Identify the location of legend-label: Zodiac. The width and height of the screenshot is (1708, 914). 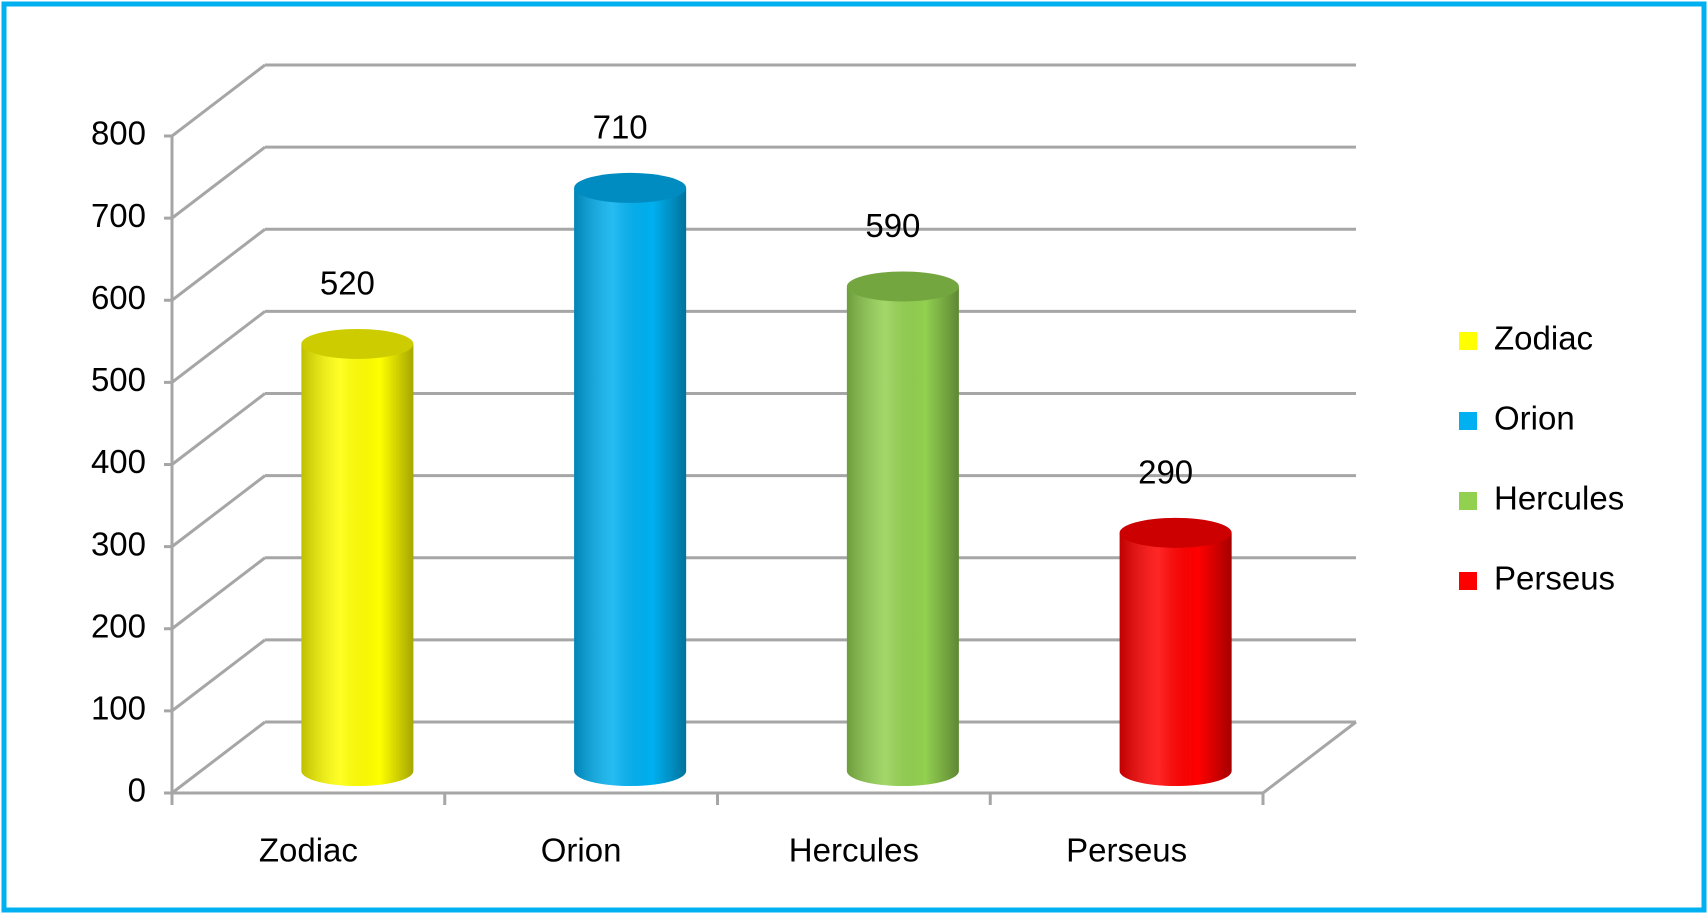
(1543, 338).